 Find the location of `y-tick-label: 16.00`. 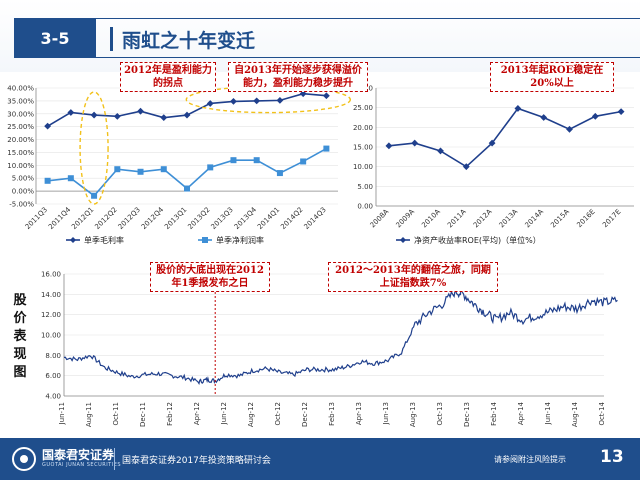

y-tick-label: 16.00 is located at coordinates (51, 275).